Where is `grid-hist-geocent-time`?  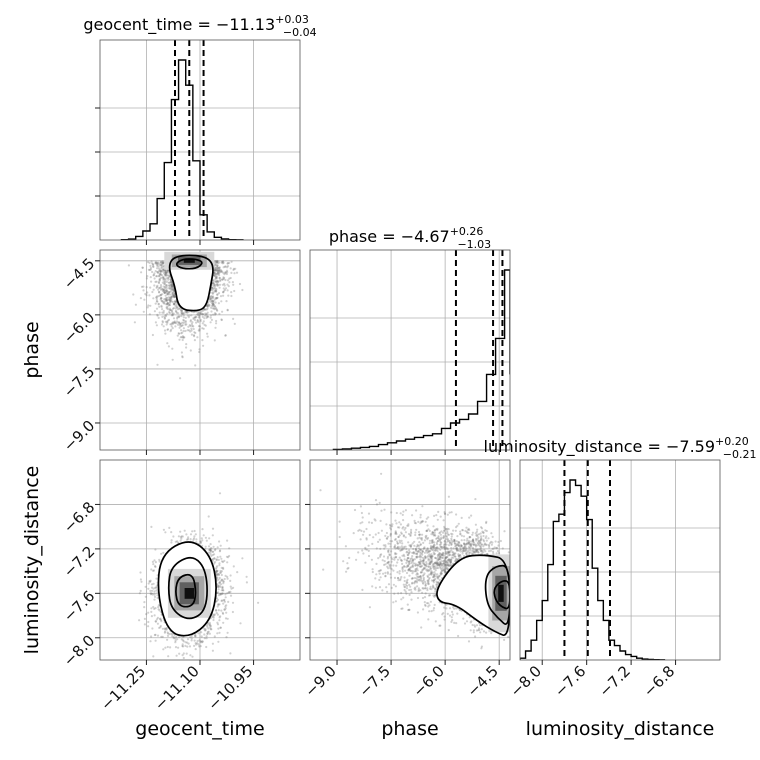 grid-hist-geocent-time is located at coordinates (200, 140).